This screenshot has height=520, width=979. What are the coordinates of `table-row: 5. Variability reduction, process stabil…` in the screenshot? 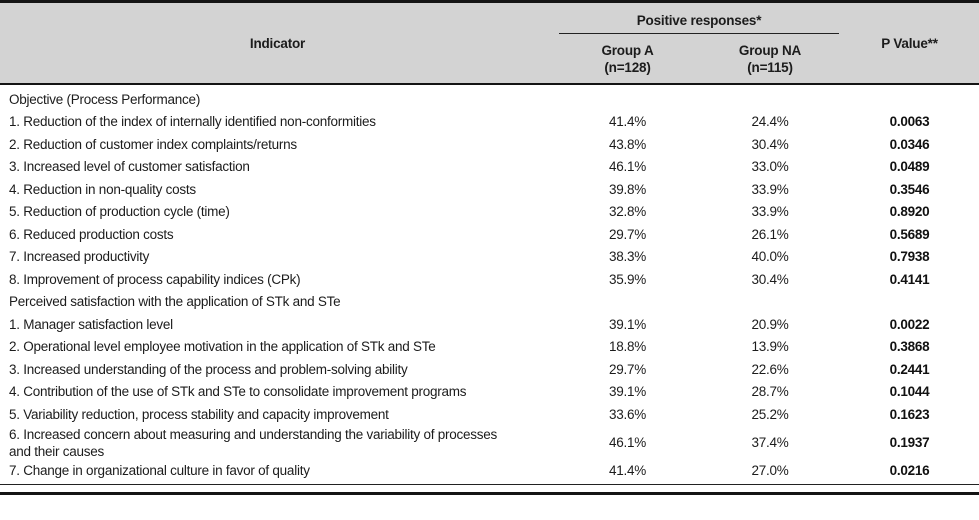 It's located at (489, 414).